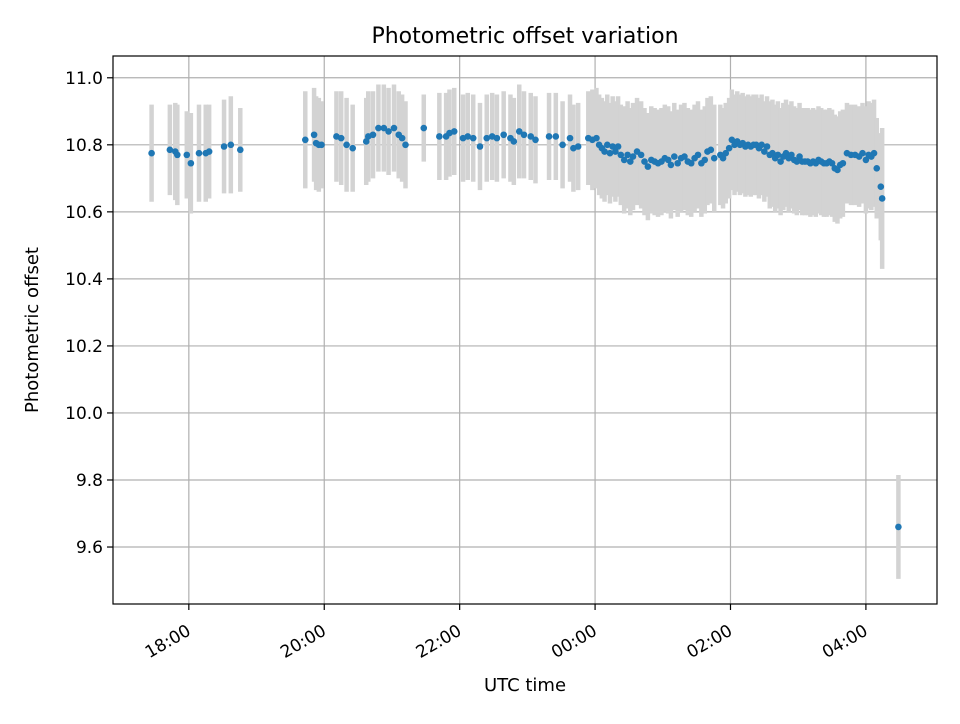 The width and height of the screenshot is (960, 724). Describe the element at coordinates (84, 347) in the screenshot. I see `y-tick-label: 10.2` at that location.